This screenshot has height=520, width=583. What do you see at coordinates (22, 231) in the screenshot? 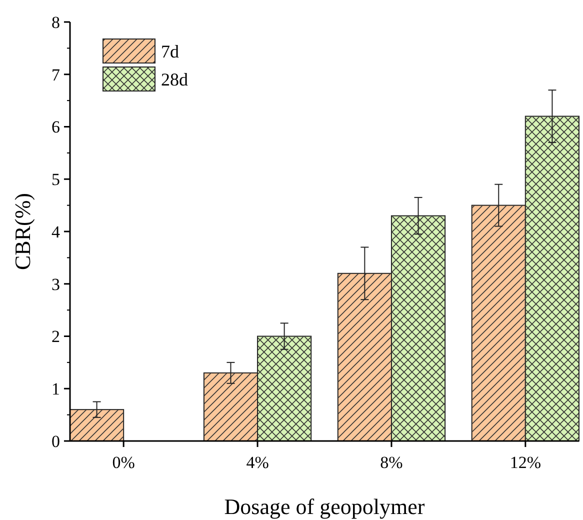
I see `y-axis-title: CBR(%)` at bounding box center [22, 231].